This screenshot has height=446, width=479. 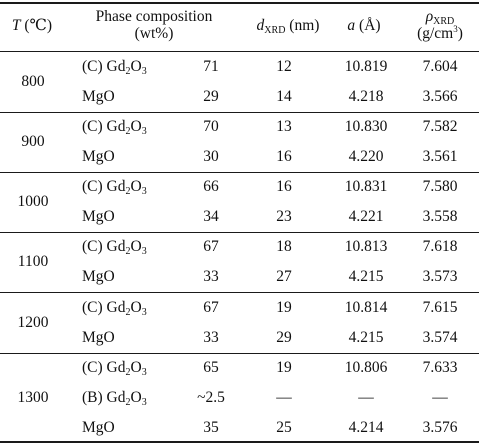 What do you see at coordinates (440, 367) in the screenshot?
I see `rho-xrd-cell: 7.633` at bounding box center [440, 367].